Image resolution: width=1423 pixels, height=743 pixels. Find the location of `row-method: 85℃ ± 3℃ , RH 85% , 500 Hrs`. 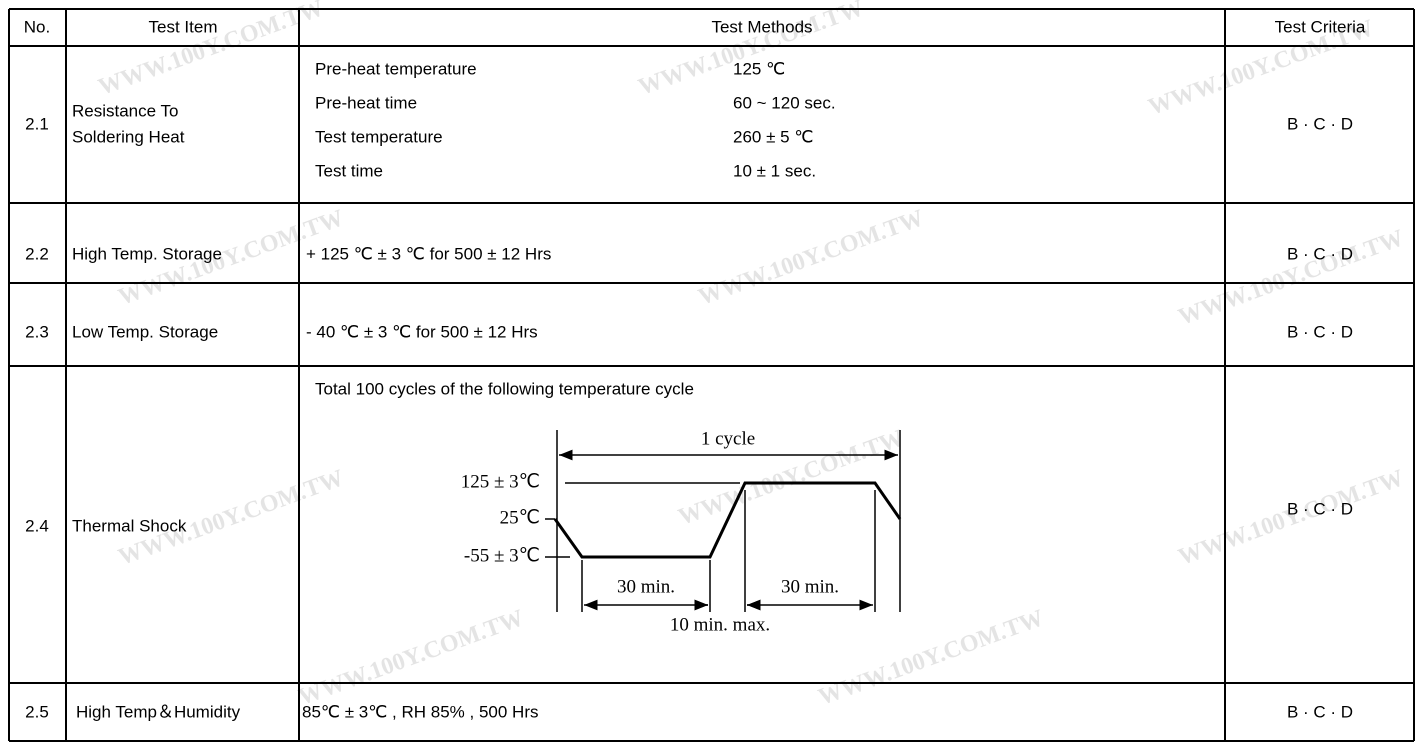

row-method: 85℃ ± 3℃ , RH 85% , 500 Hrs is located at coordinates (420, 711).